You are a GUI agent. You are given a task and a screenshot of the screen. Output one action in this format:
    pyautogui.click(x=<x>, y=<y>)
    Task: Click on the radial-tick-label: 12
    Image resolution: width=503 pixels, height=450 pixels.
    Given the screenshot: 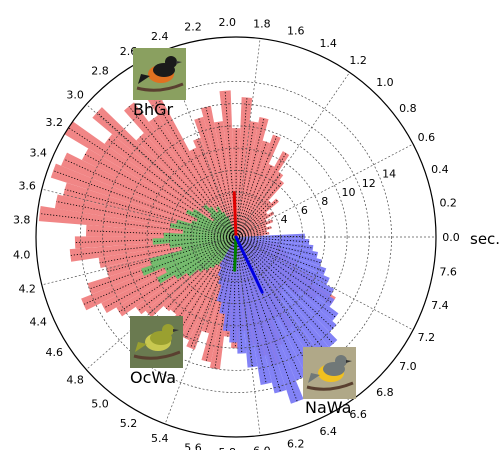 What is the action you would take?
    pyautogui.click(x=369, y=183)
    